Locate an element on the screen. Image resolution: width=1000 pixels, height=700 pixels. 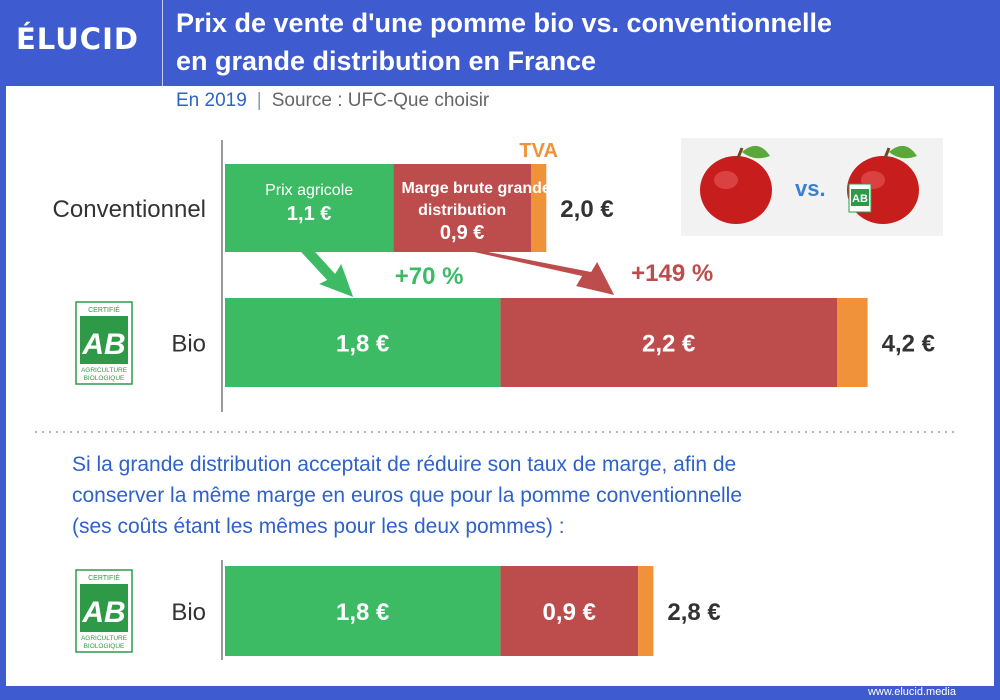
growth-arrow-prix-agricole is located at coordinates (327, 274).